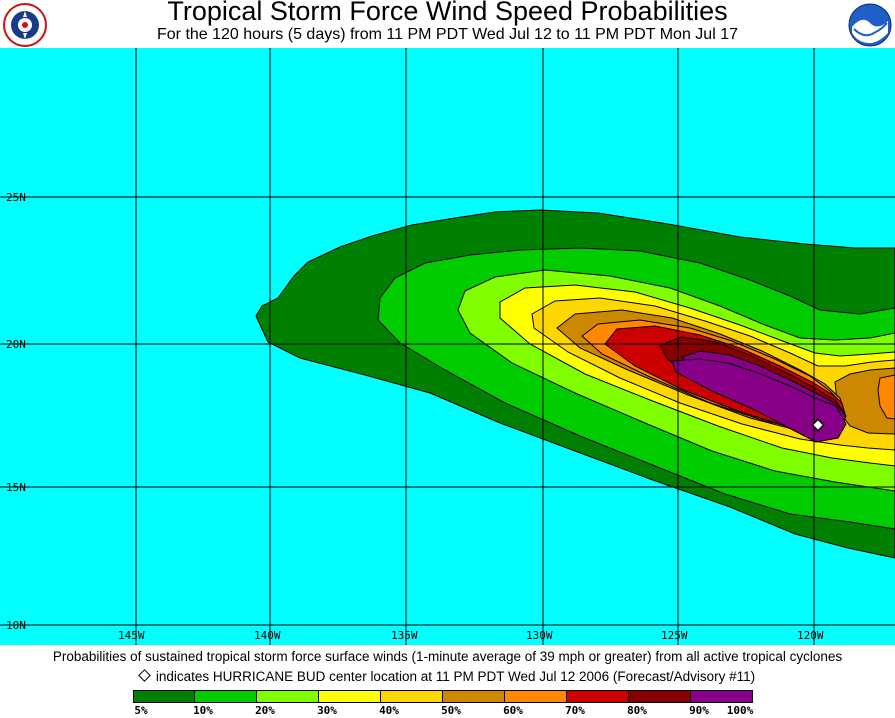 The height and width of the screenshot is (718, 895). Describe the element at coordinates (471, 635) in the screenshot. I see `longitude-labels: 145W 140W 135W 130W 125W 120W` at that location.